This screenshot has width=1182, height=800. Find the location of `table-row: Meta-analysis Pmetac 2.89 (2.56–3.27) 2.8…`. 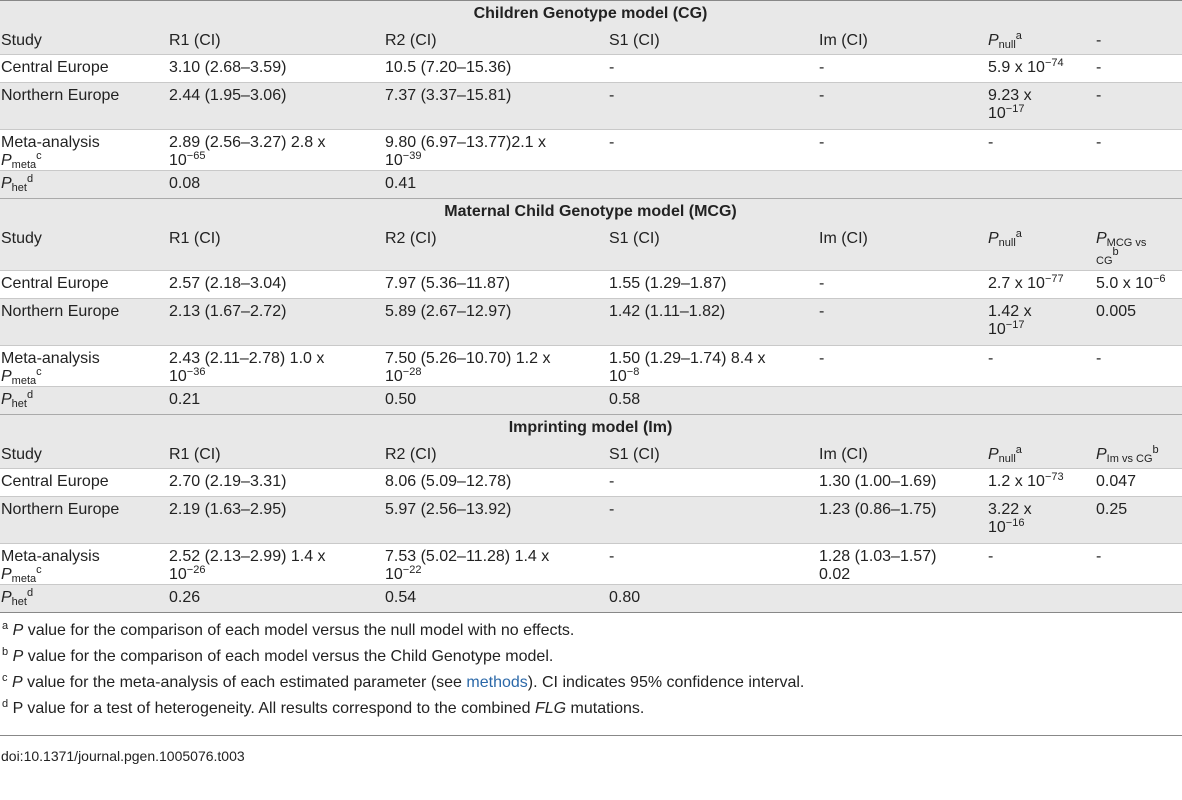

table-row: Meta-analysis Pmetac 2.89 (2.56–3.27) 2.8… is located at coordinates (591, 150).